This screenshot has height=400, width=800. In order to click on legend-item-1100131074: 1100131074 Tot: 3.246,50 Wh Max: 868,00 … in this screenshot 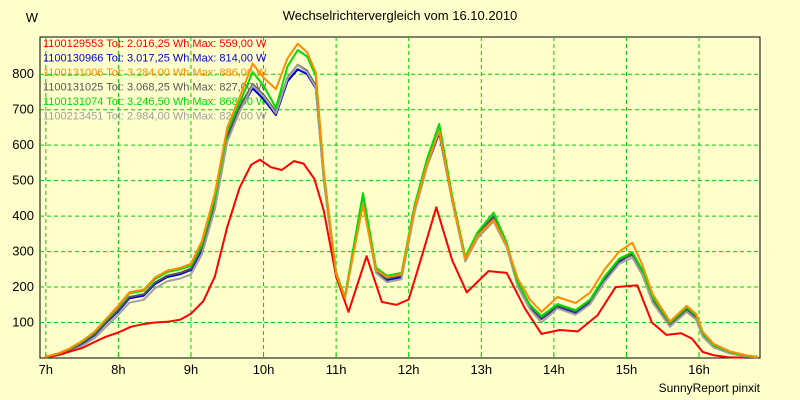, I will do `click(155, 102)`.